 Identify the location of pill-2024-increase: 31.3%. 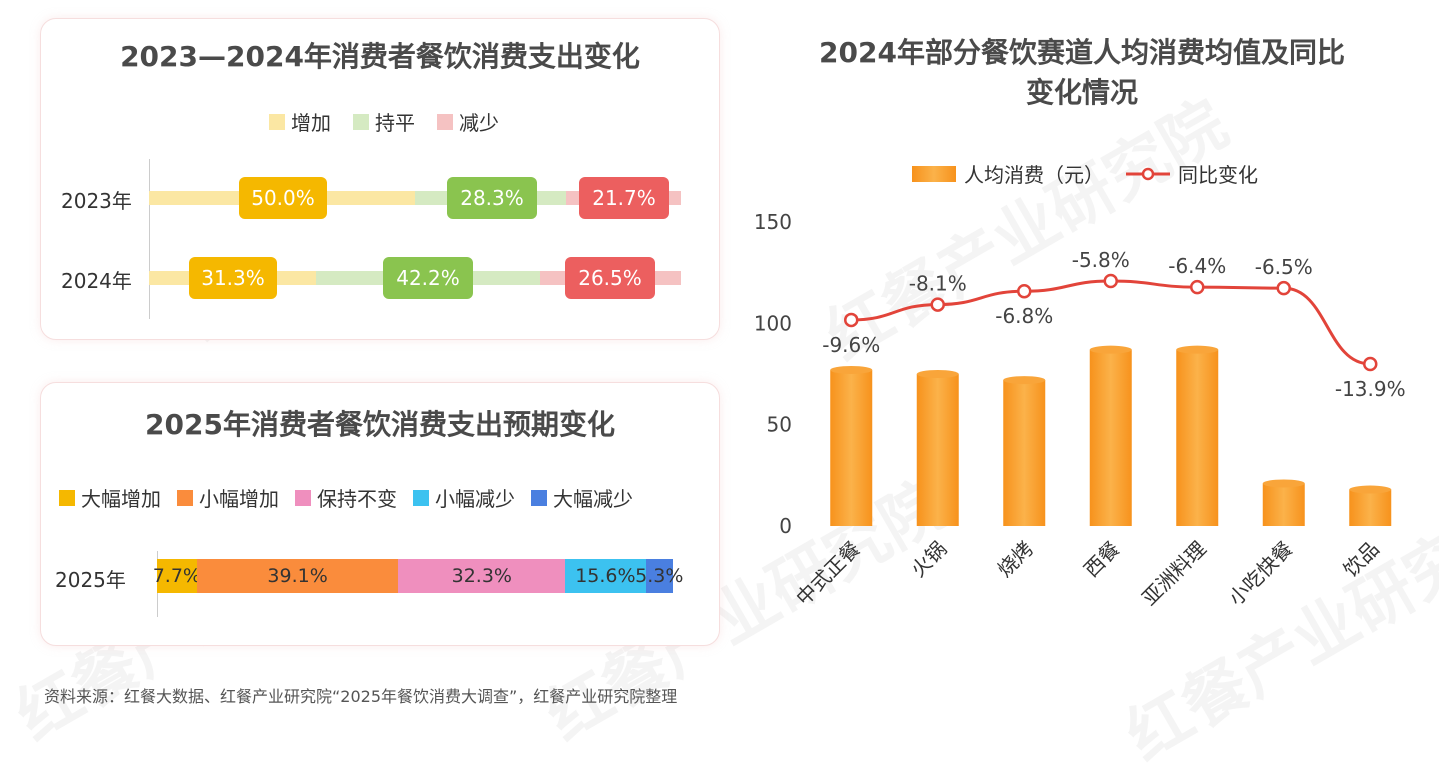
(233, 278).